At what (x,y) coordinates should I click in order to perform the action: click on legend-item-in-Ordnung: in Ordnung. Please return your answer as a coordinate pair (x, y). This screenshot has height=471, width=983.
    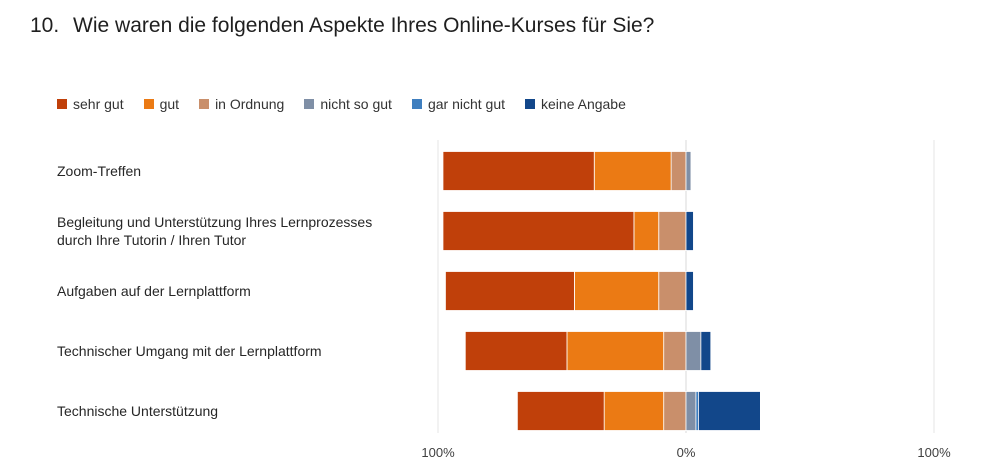
    Looking at the image, I should click on (241, 104).